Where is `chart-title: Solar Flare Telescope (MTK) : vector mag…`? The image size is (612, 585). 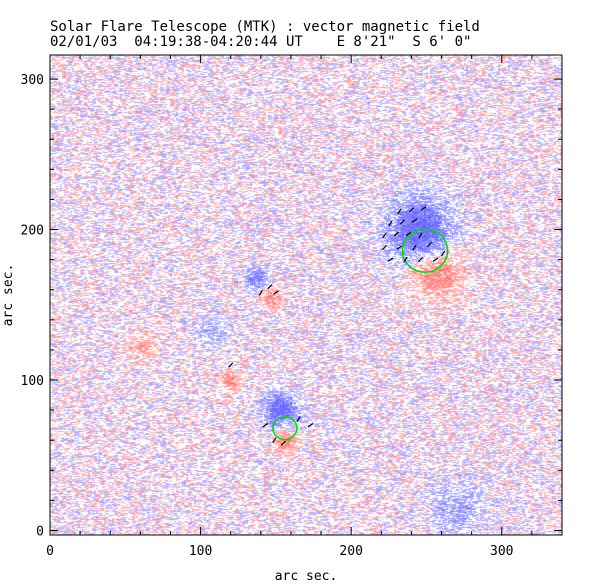
chart-title: Solar Flare Telescope (MTK) : vector mag… is located at coordinates (265, 27).